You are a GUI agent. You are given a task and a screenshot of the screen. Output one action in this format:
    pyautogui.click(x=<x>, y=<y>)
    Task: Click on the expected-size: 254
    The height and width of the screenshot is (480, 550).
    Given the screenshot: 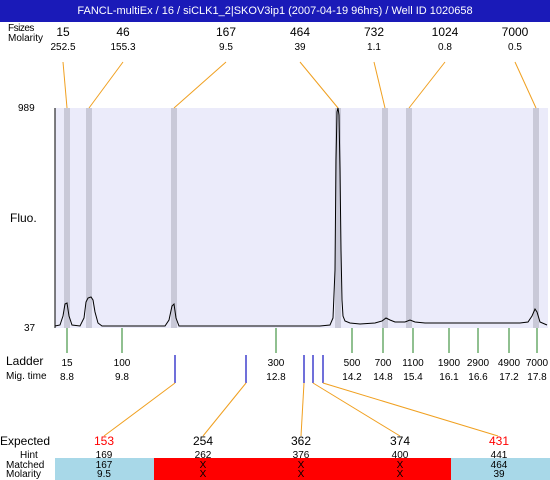 What is the action you would take?
    pyautogui.click(x=203, y=441)
    